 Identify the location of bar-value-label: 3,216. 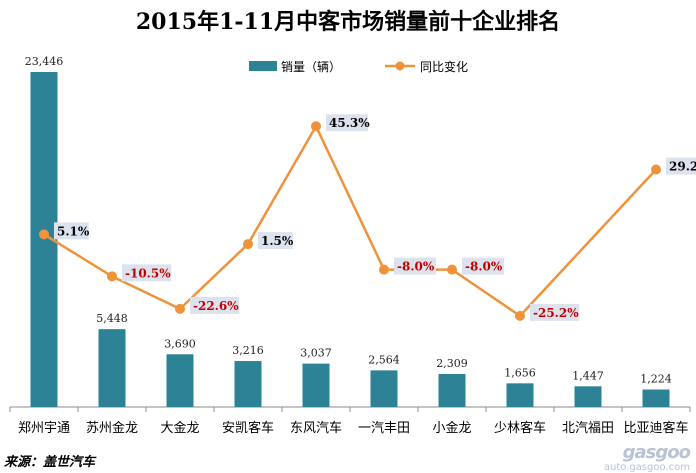
(248, 350).